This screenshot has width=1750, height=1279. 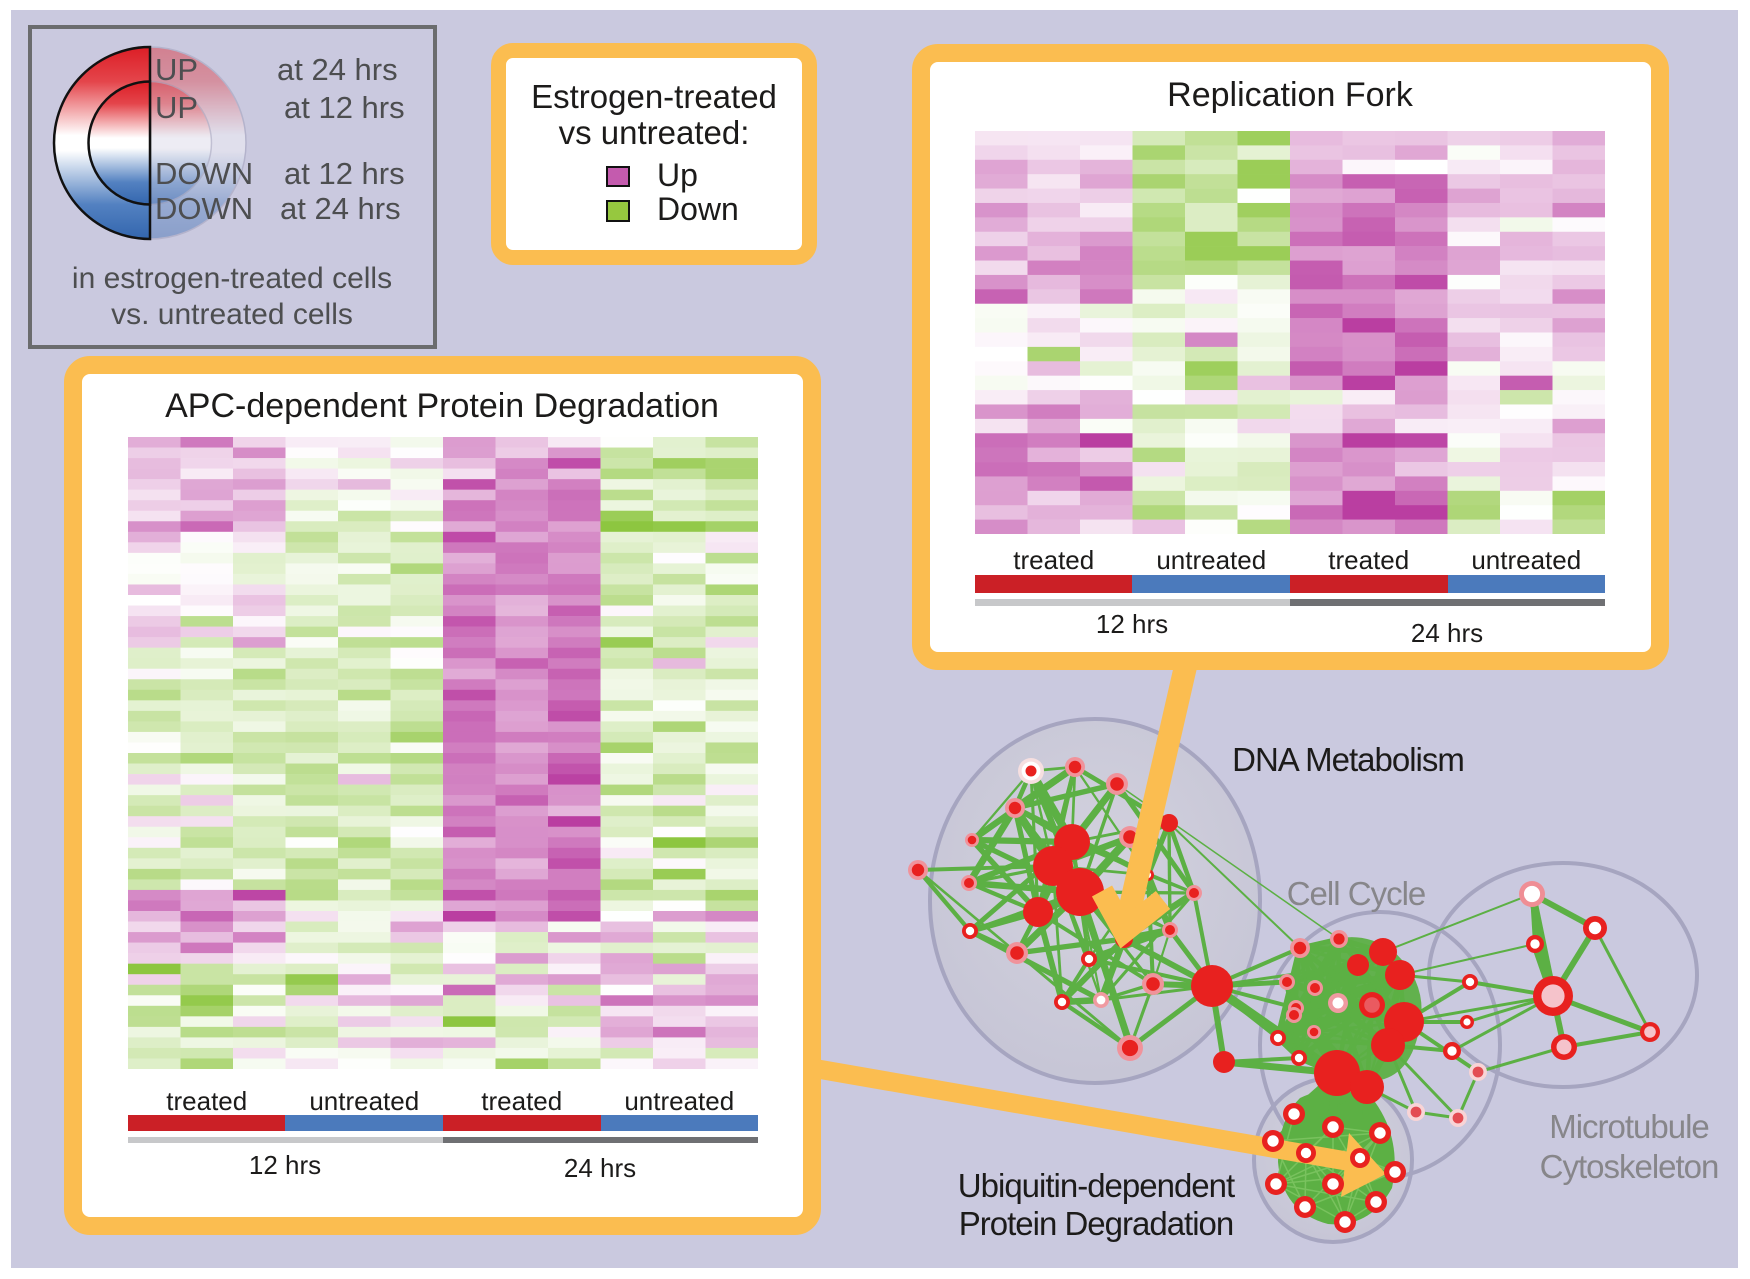 I want to click on svg-text: DNA Metabolism, so click(x=1348, y=759).